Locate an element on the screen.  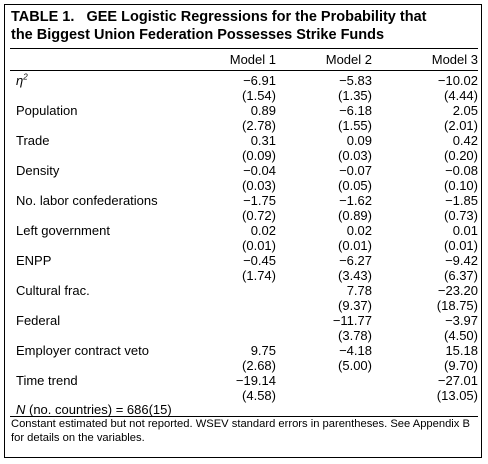
coefficient-model-3: 0.42 is located at coordinates (465, 140).